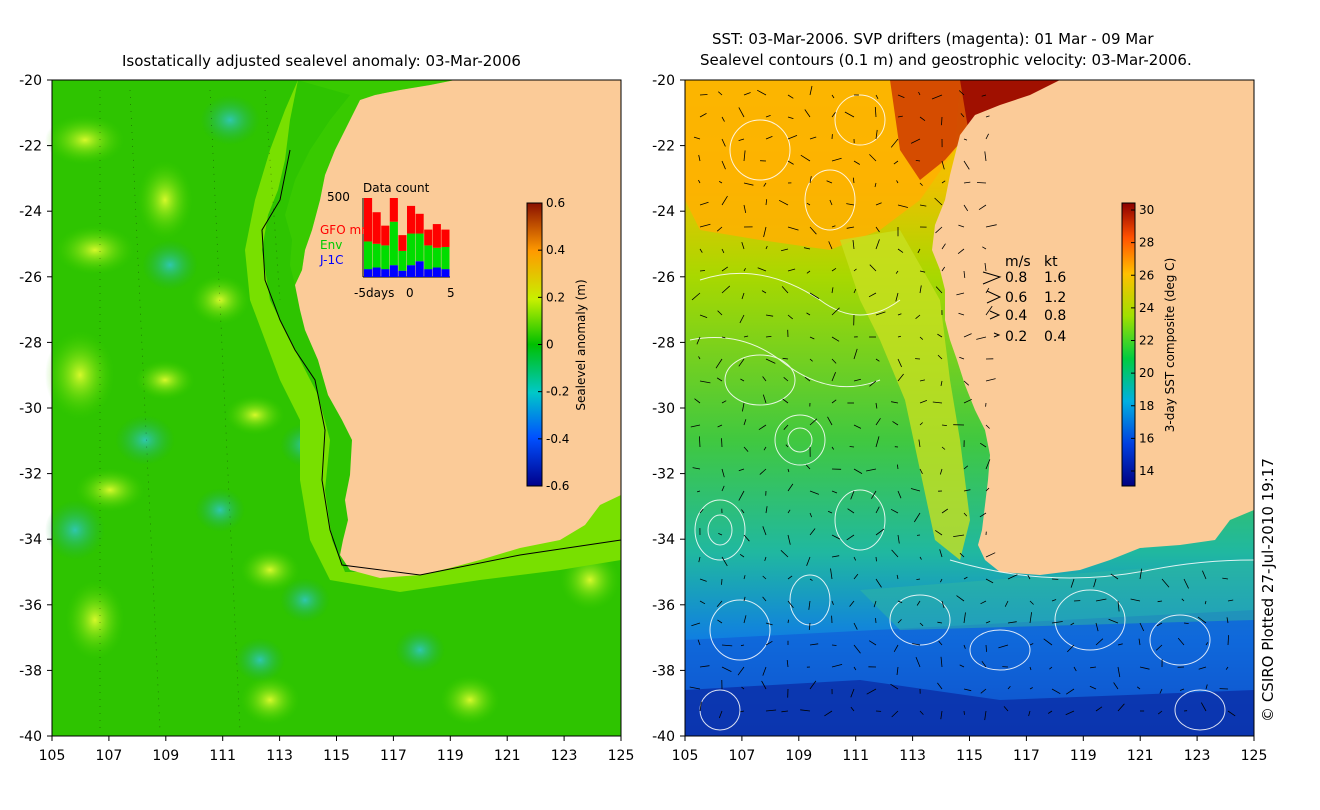  What do you see at coordinates (663, 147) in the screenshot?
I see `y-tick-label: -22` at bounding box center [663, 147].